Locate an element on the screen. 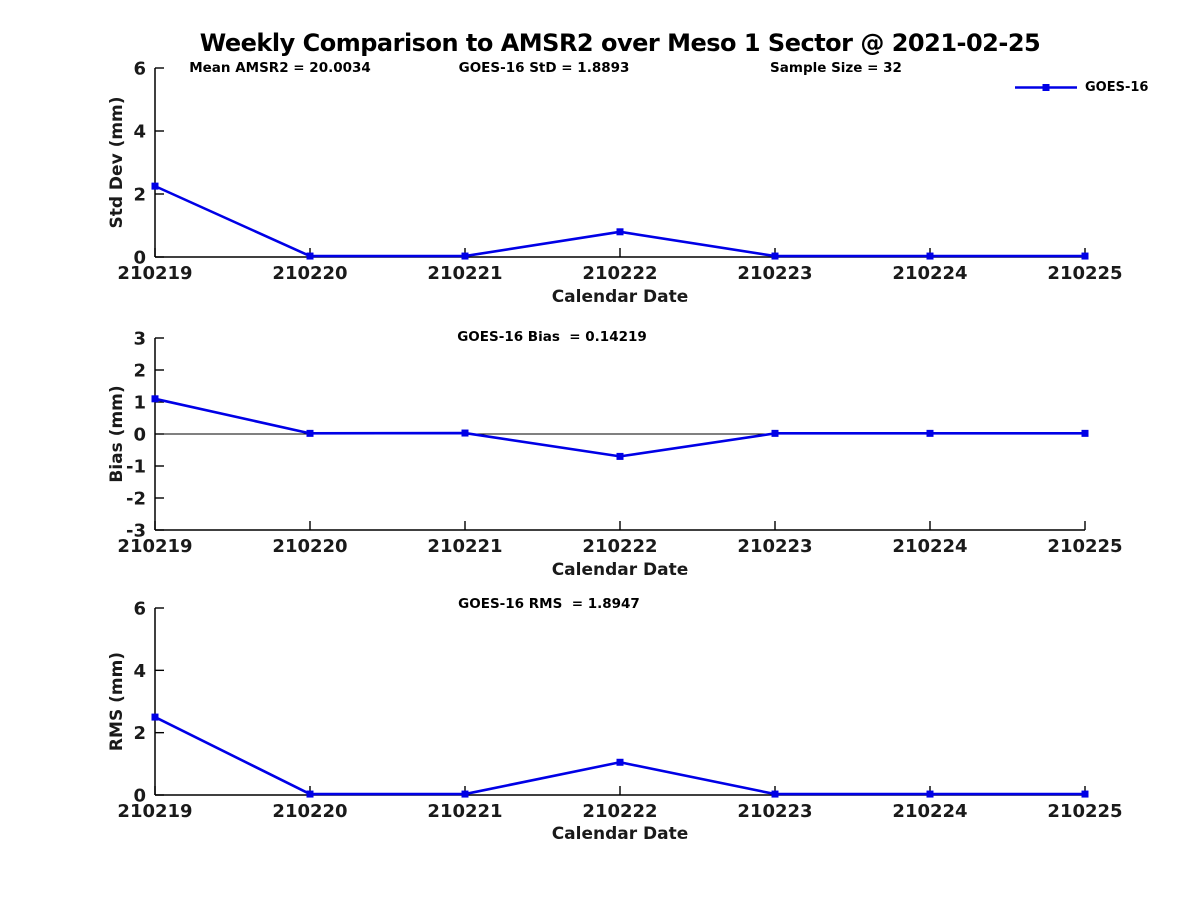 The width and height of the screenshot is (1200, 900). annotation-mean-amsr2: Mean AMSR2 = 20.0034 is located at coordinates (280, 68).